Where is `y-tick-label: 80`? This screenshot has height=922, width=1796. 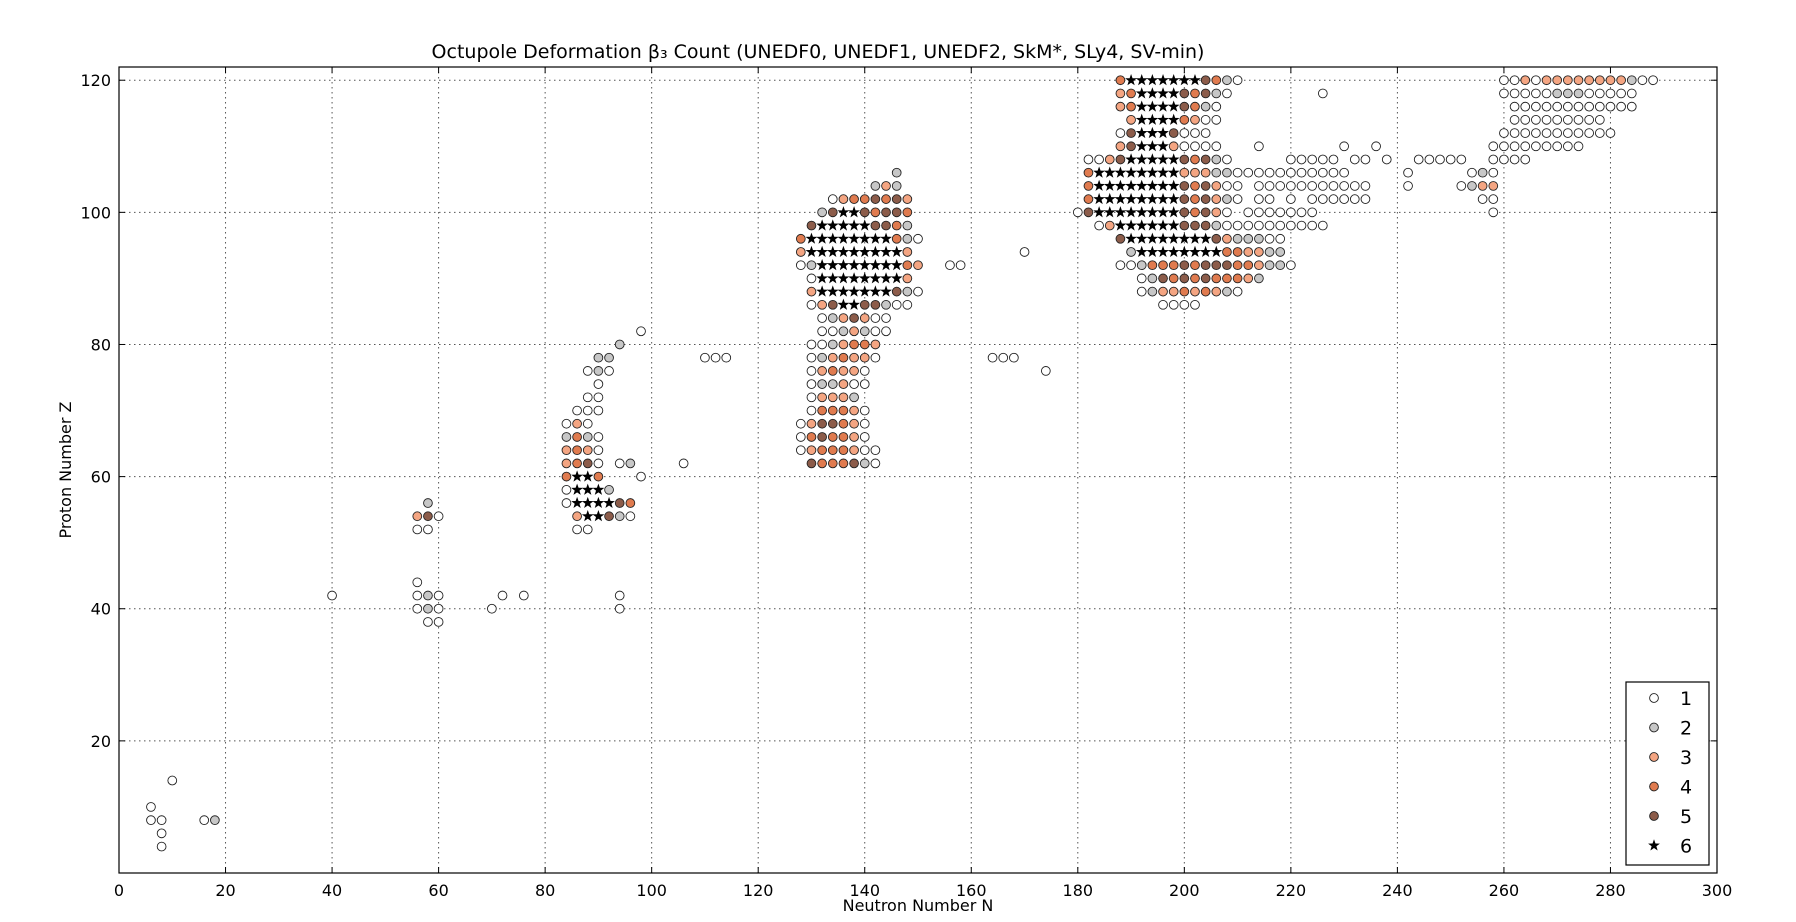
y-tick-label: 80 is located at coordinates (101, 344).